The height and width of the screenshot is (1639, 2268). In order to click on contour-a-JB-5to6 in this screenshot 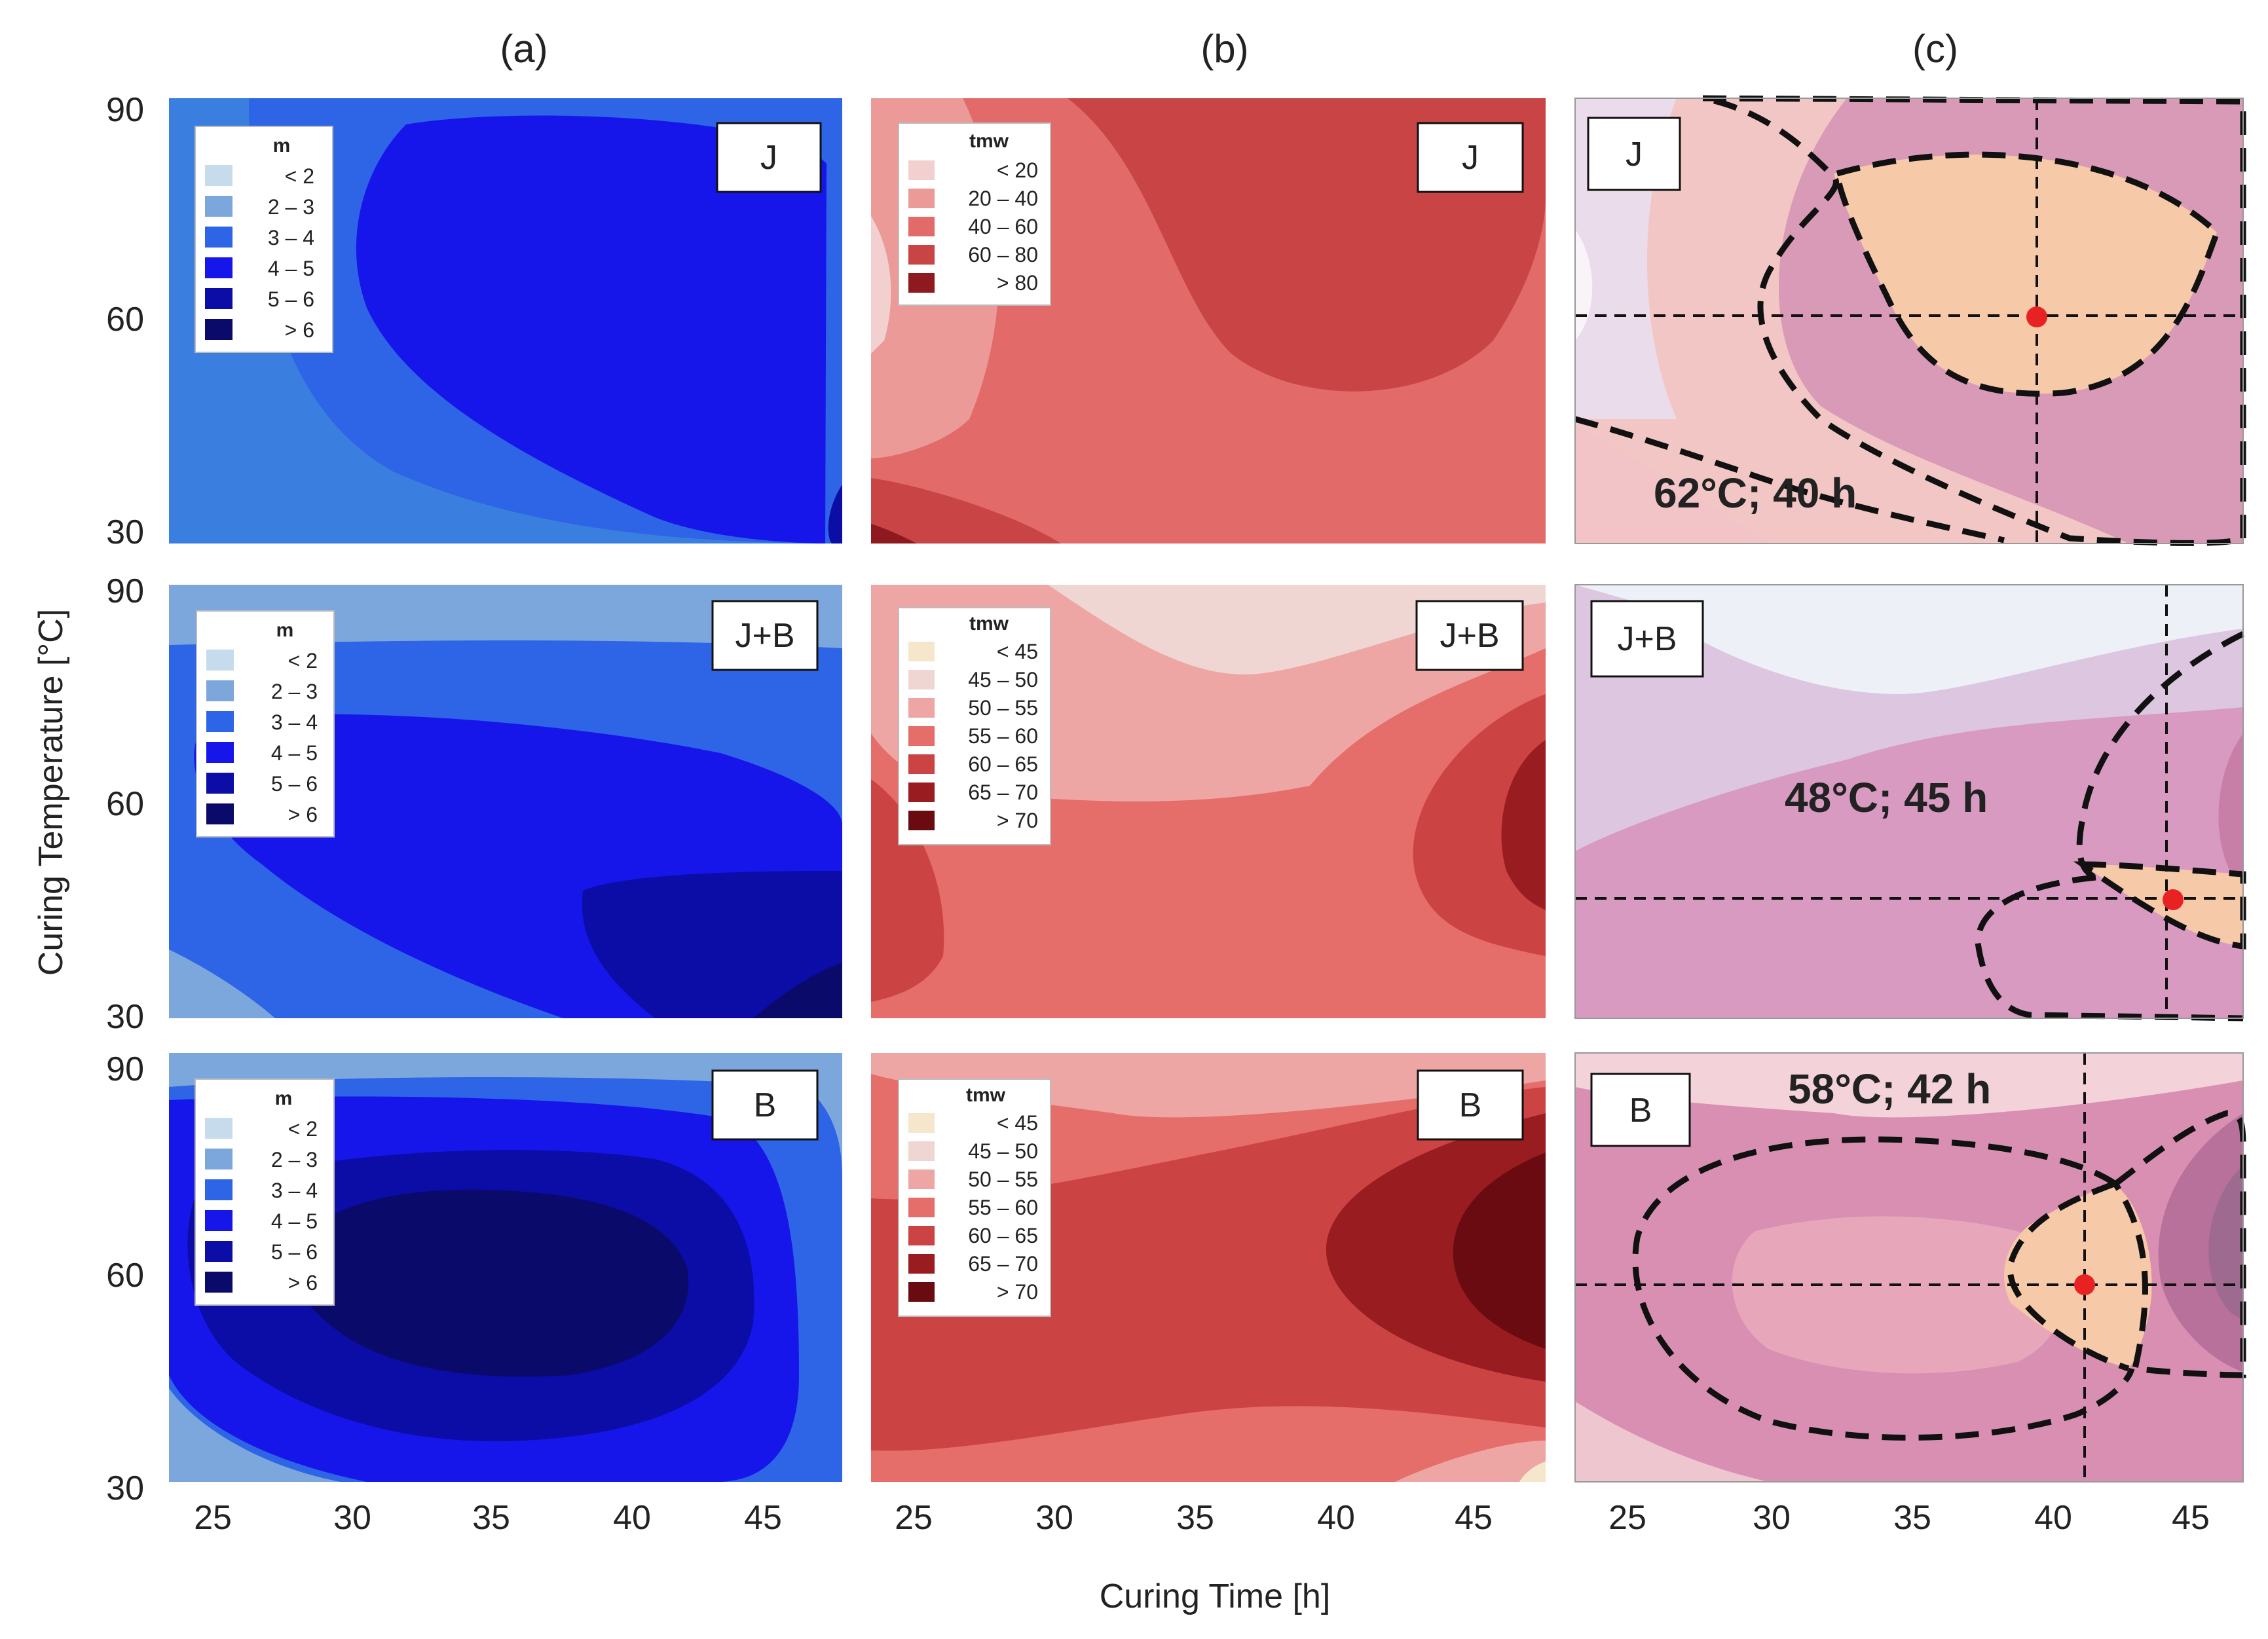, I will do `click(712, 944)`.